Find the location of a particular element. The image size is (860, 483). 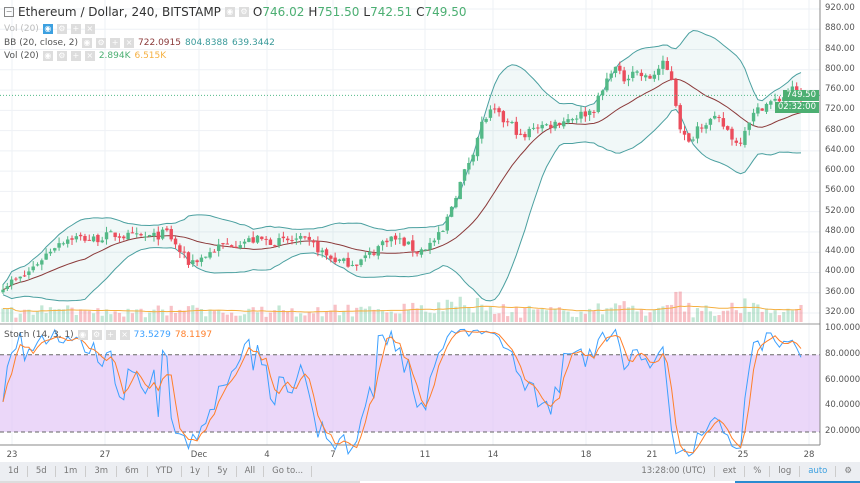

bb-label: BB (20, close, 2) is located at coordinates (41, 43).